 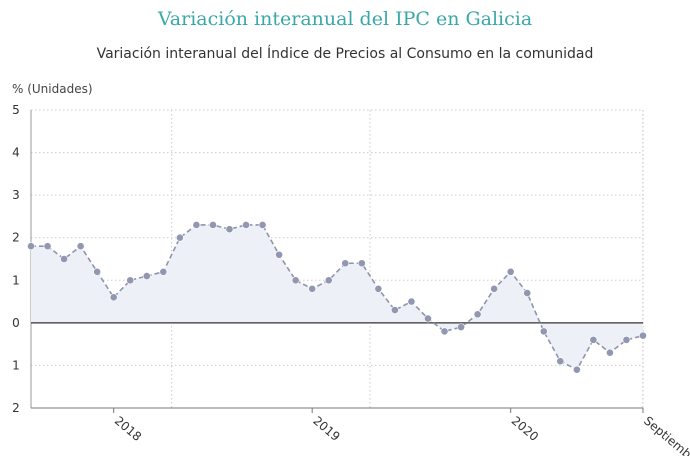 I want to click on y-tick-label: 0, so click(x=16, y=323).